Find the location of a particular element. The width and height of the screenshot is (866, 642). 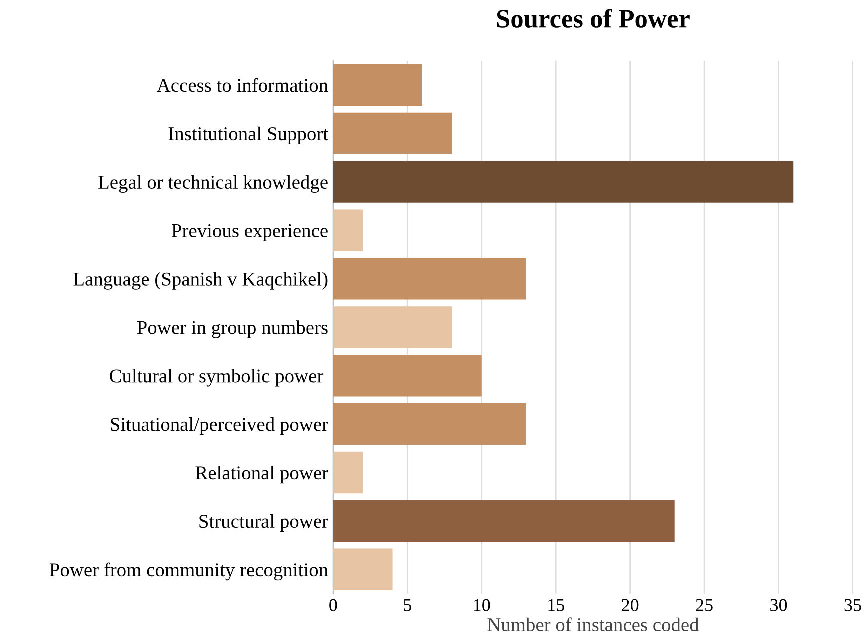

x-tick-label: 0 is located at coordinates (334, 605).